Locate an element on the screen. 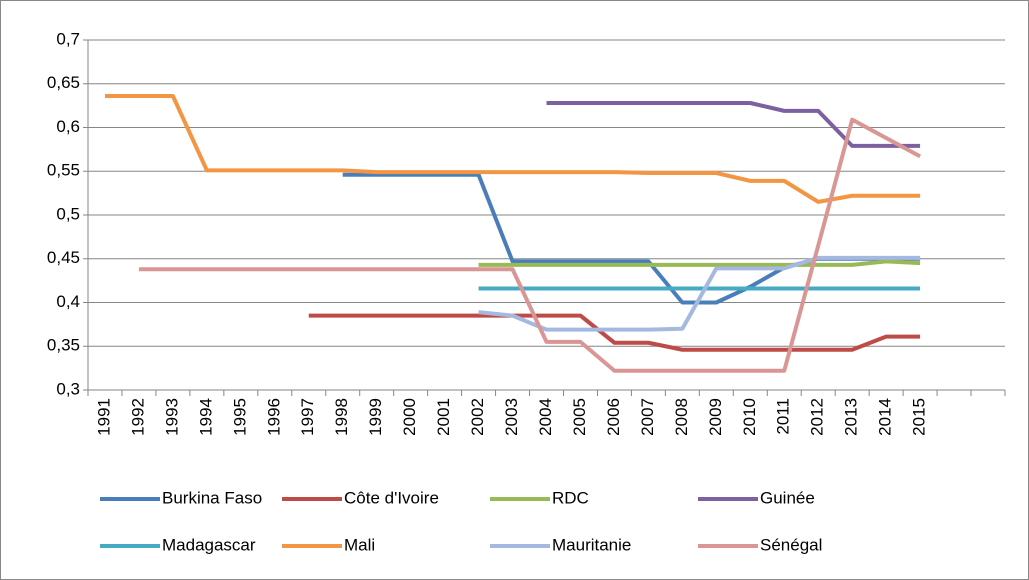  x-tick-label: 2009 is located at coordinates (715, 417).